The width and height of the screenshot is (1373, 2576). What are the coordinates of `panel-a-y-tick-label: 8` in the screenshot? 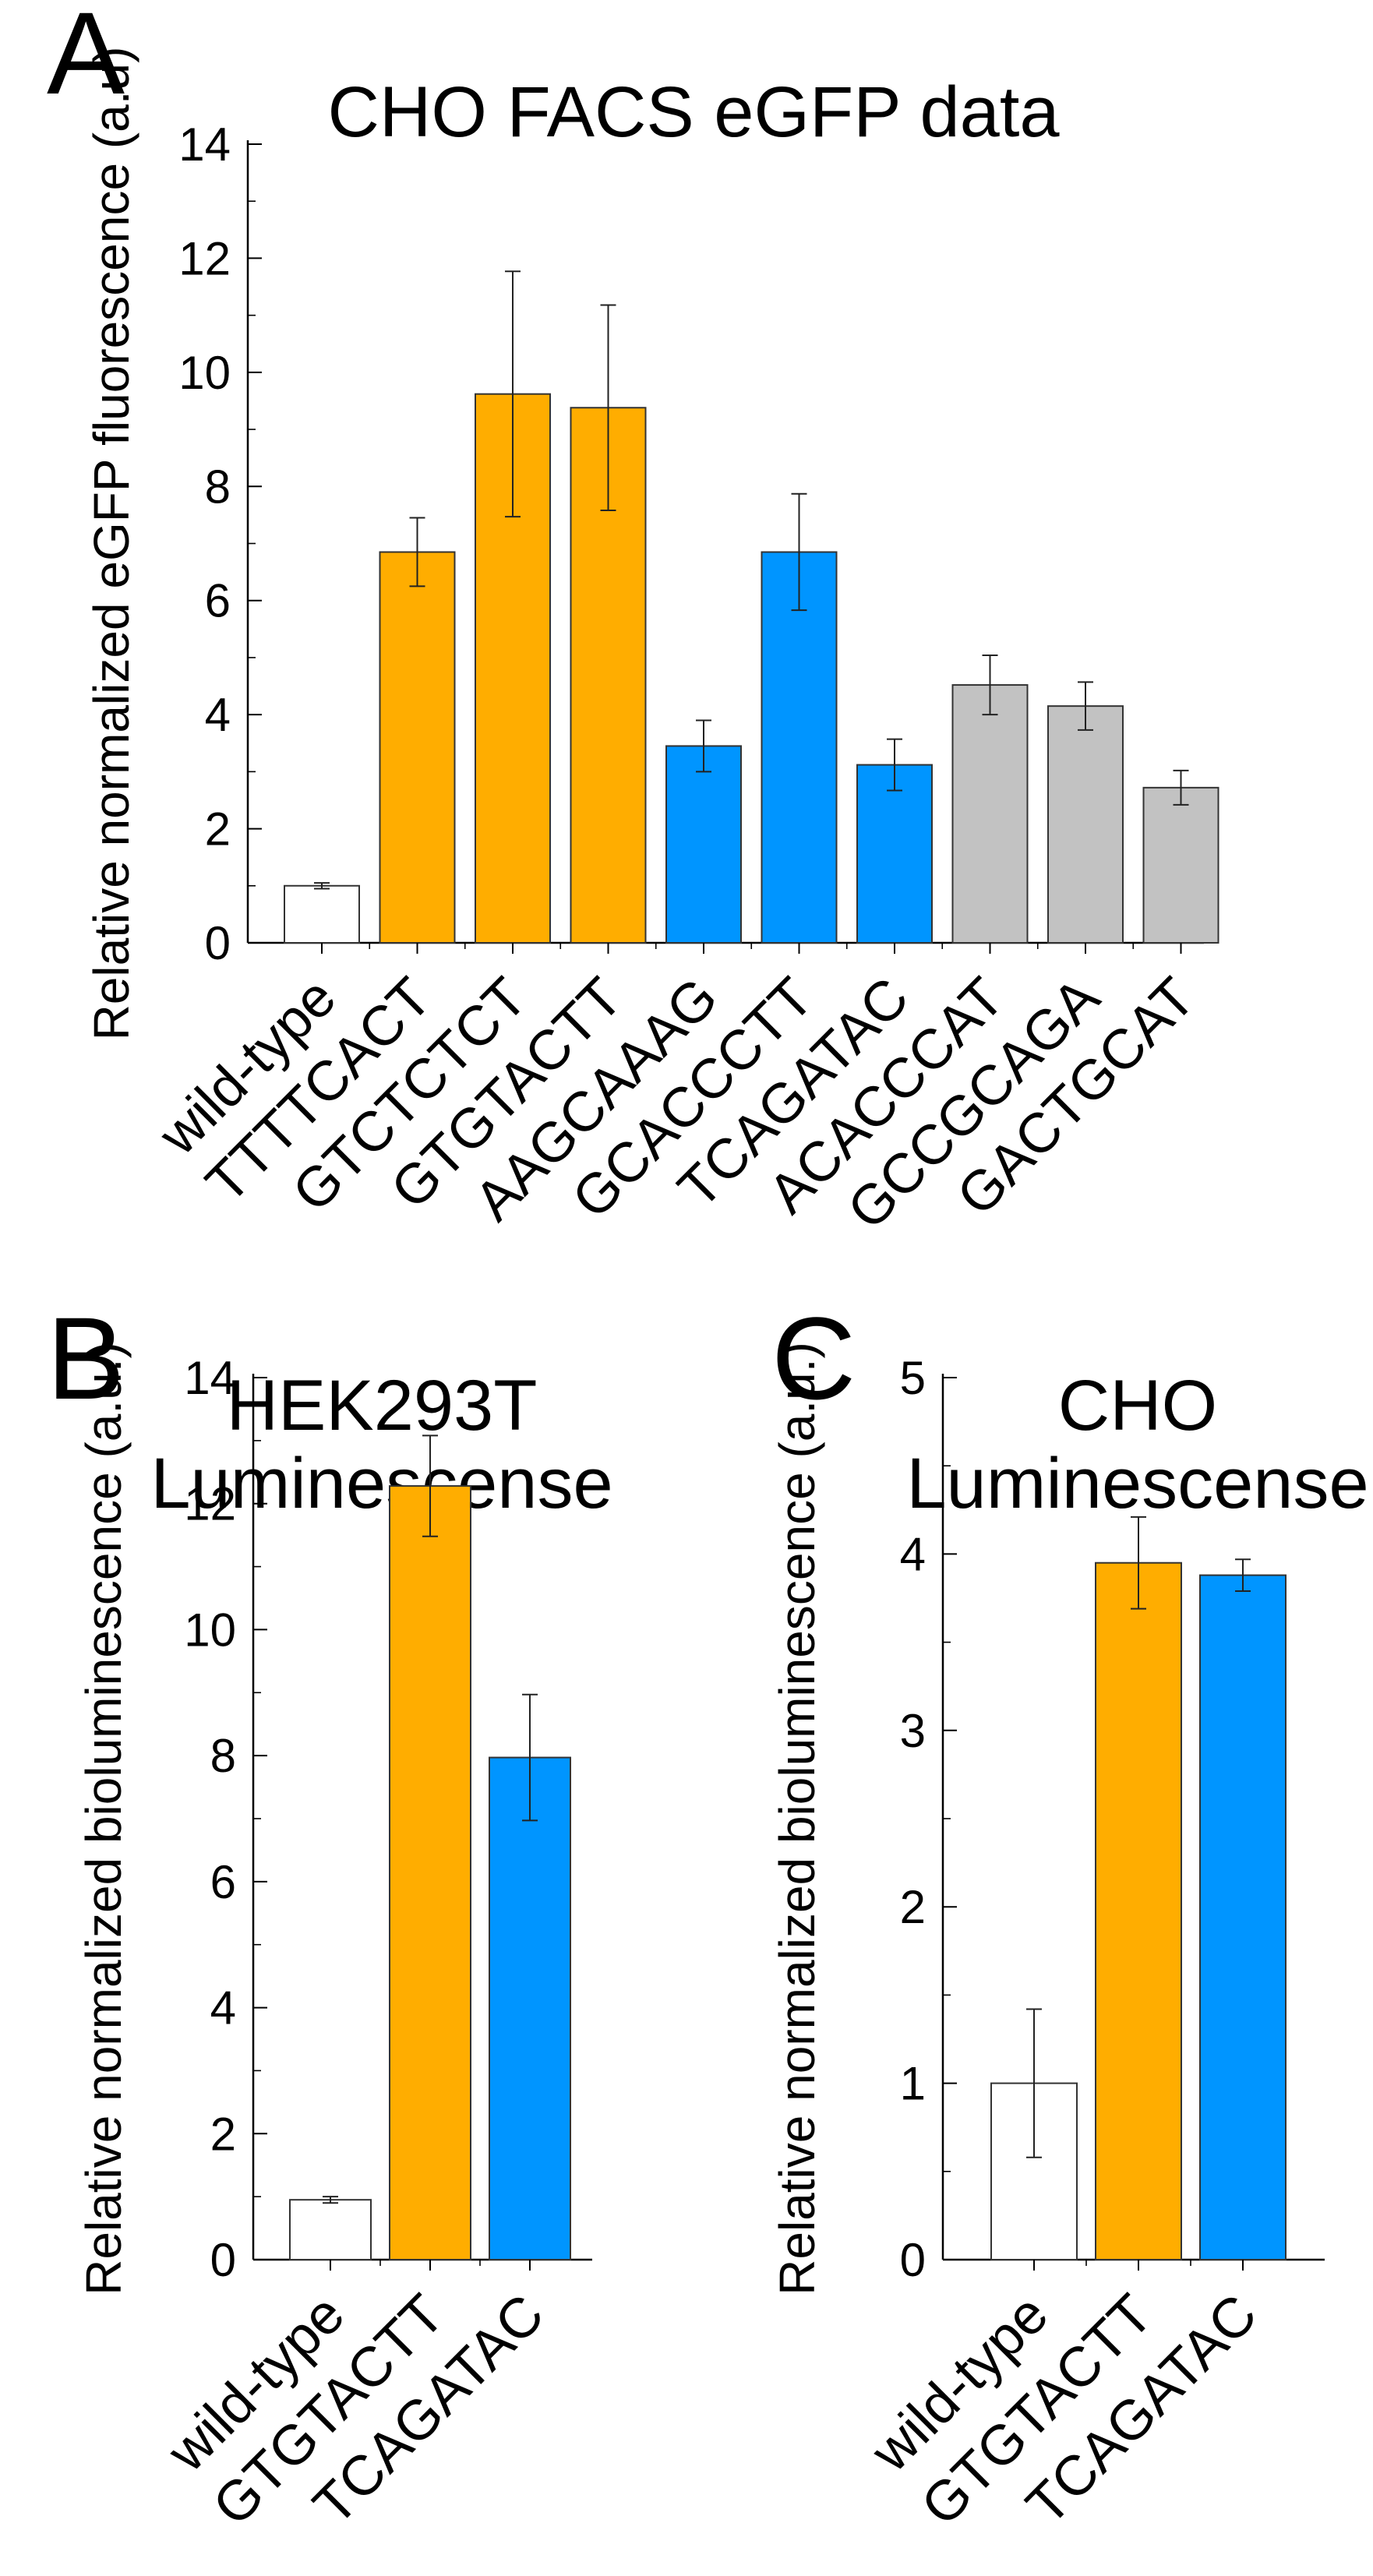 It's located at (218, 487).